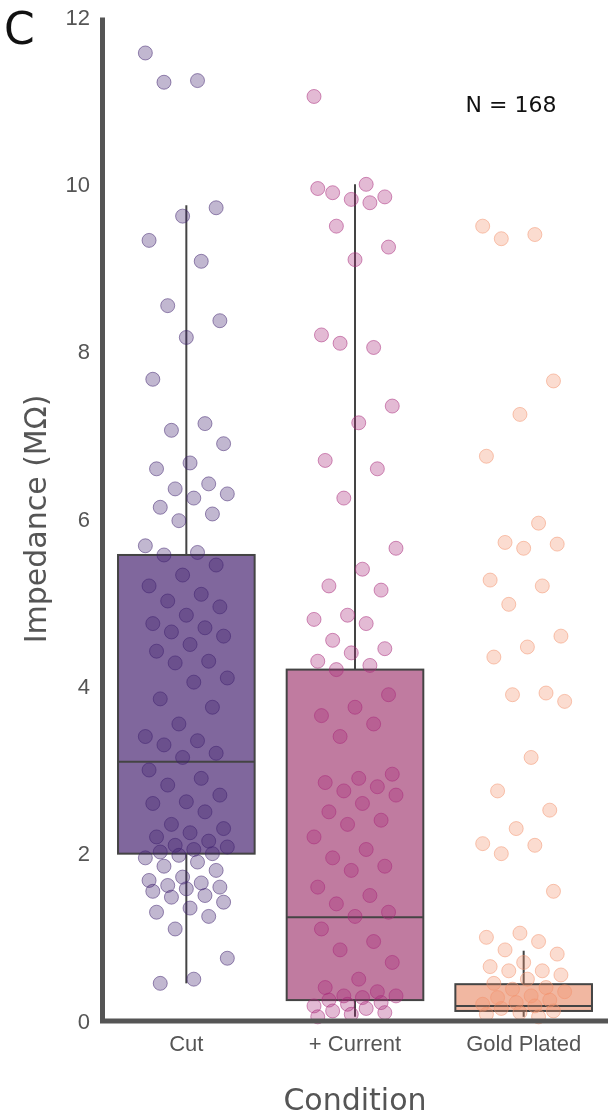 The image size is (608, 1118). Describe the element at coordinates (511, 104) in the screenshot. I see `annotation: N = 168` at that location.